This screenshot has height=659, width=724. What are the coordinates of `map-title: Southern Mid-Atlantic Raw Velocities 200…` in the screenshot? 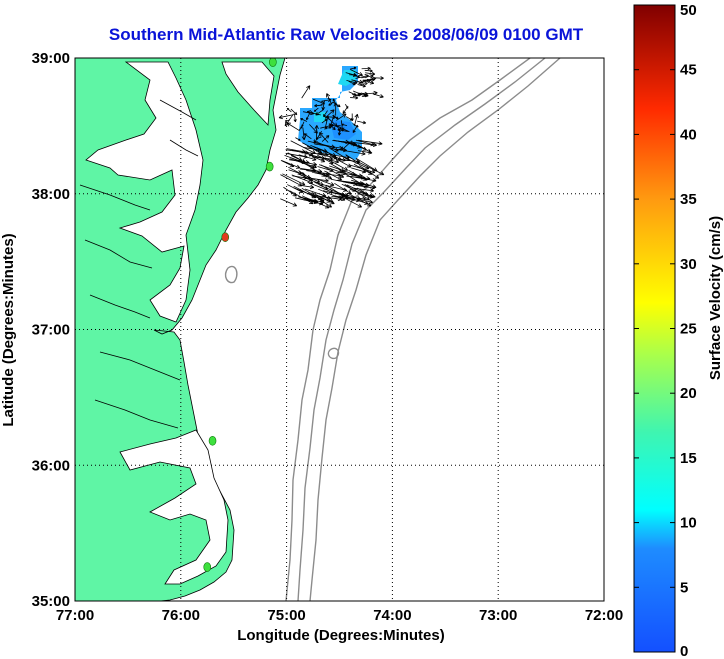 It's located at (346, 34).